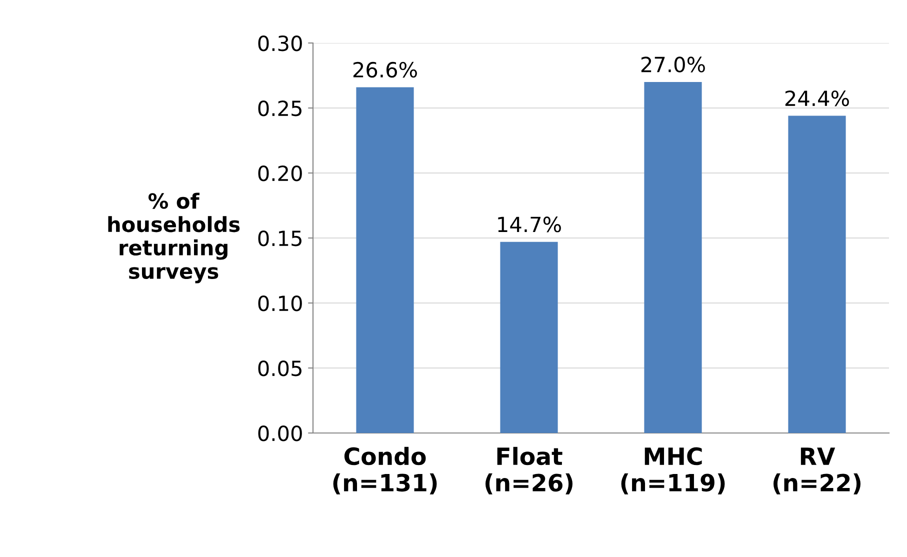 This screenshot has width=907, height=557. Describe the element at coordinates (174, 238) in the screenshot. I see `y-axis-title: % of households returning surveys` at that location.